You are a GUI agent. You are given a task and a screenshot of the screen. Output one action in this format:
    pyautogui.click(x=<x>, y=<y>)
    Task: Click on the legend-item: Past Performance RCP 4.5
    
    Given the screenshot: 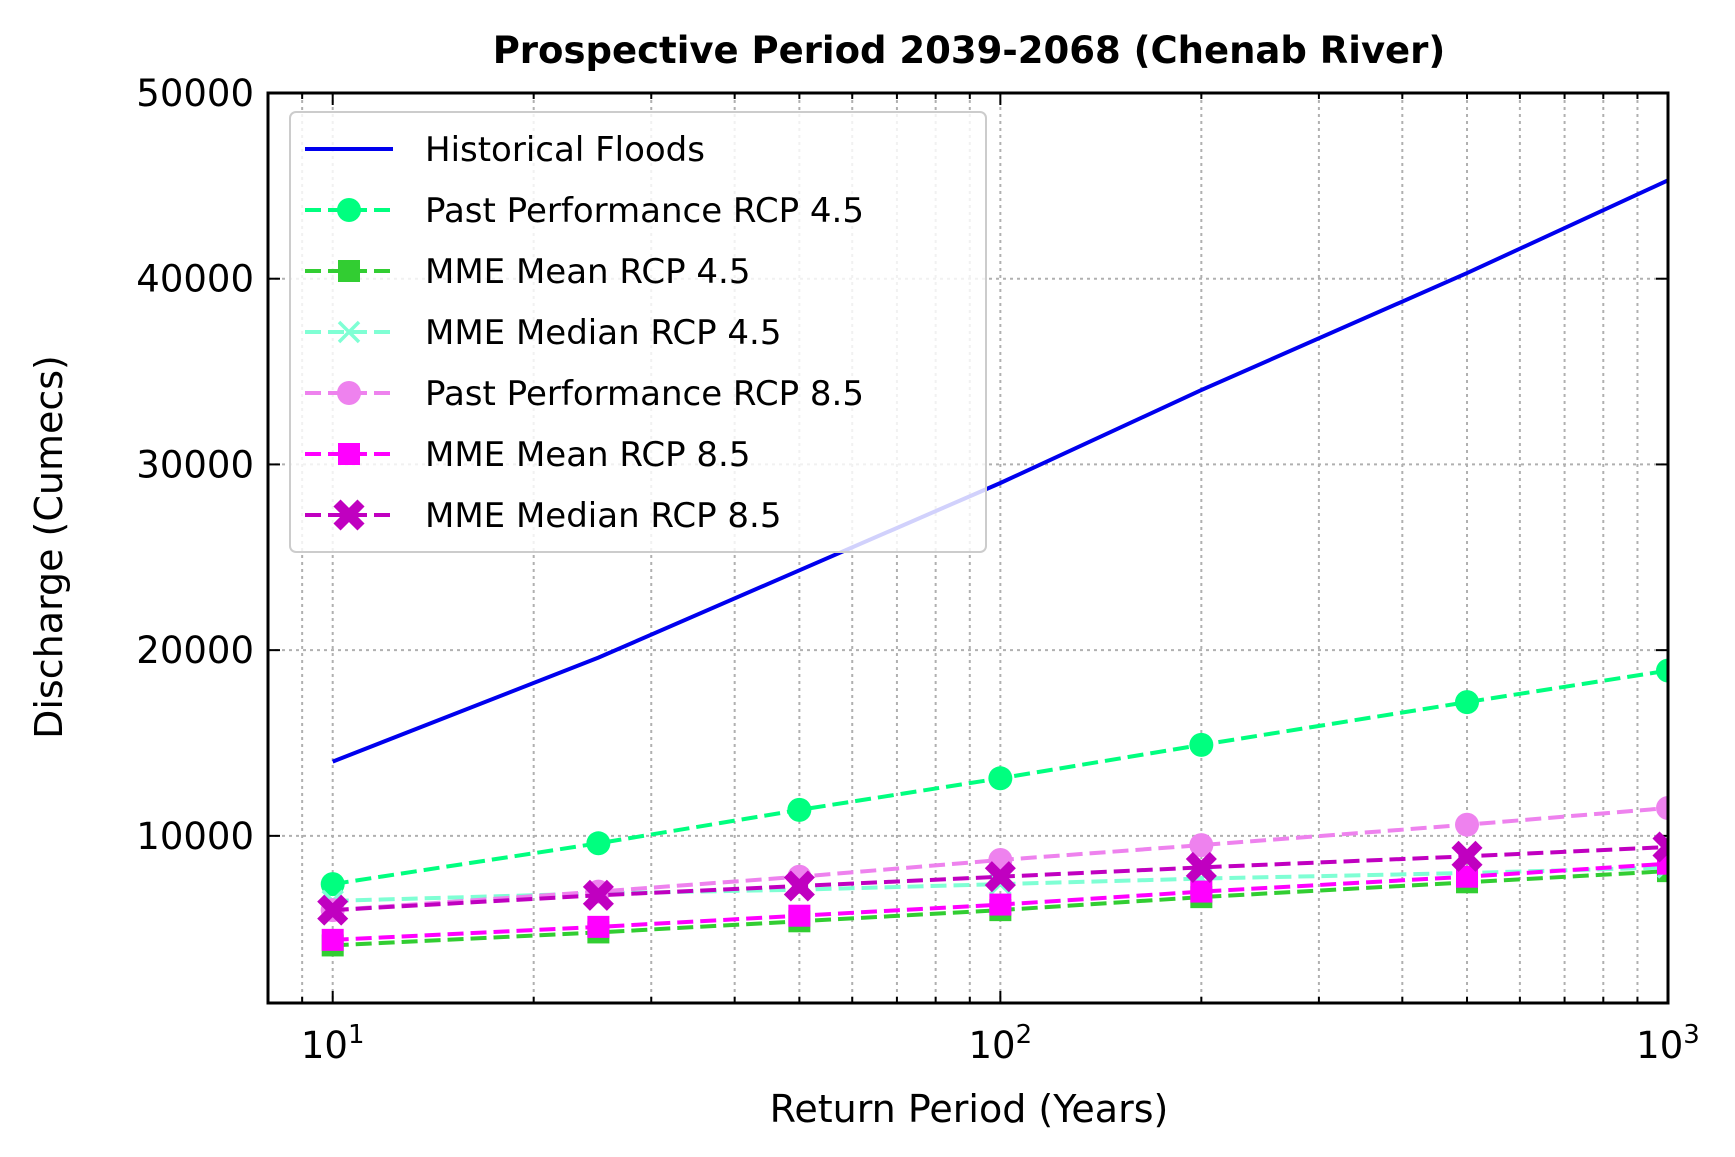 What is the action you would take?
    pyautogui.click(x=584, y=211)
    